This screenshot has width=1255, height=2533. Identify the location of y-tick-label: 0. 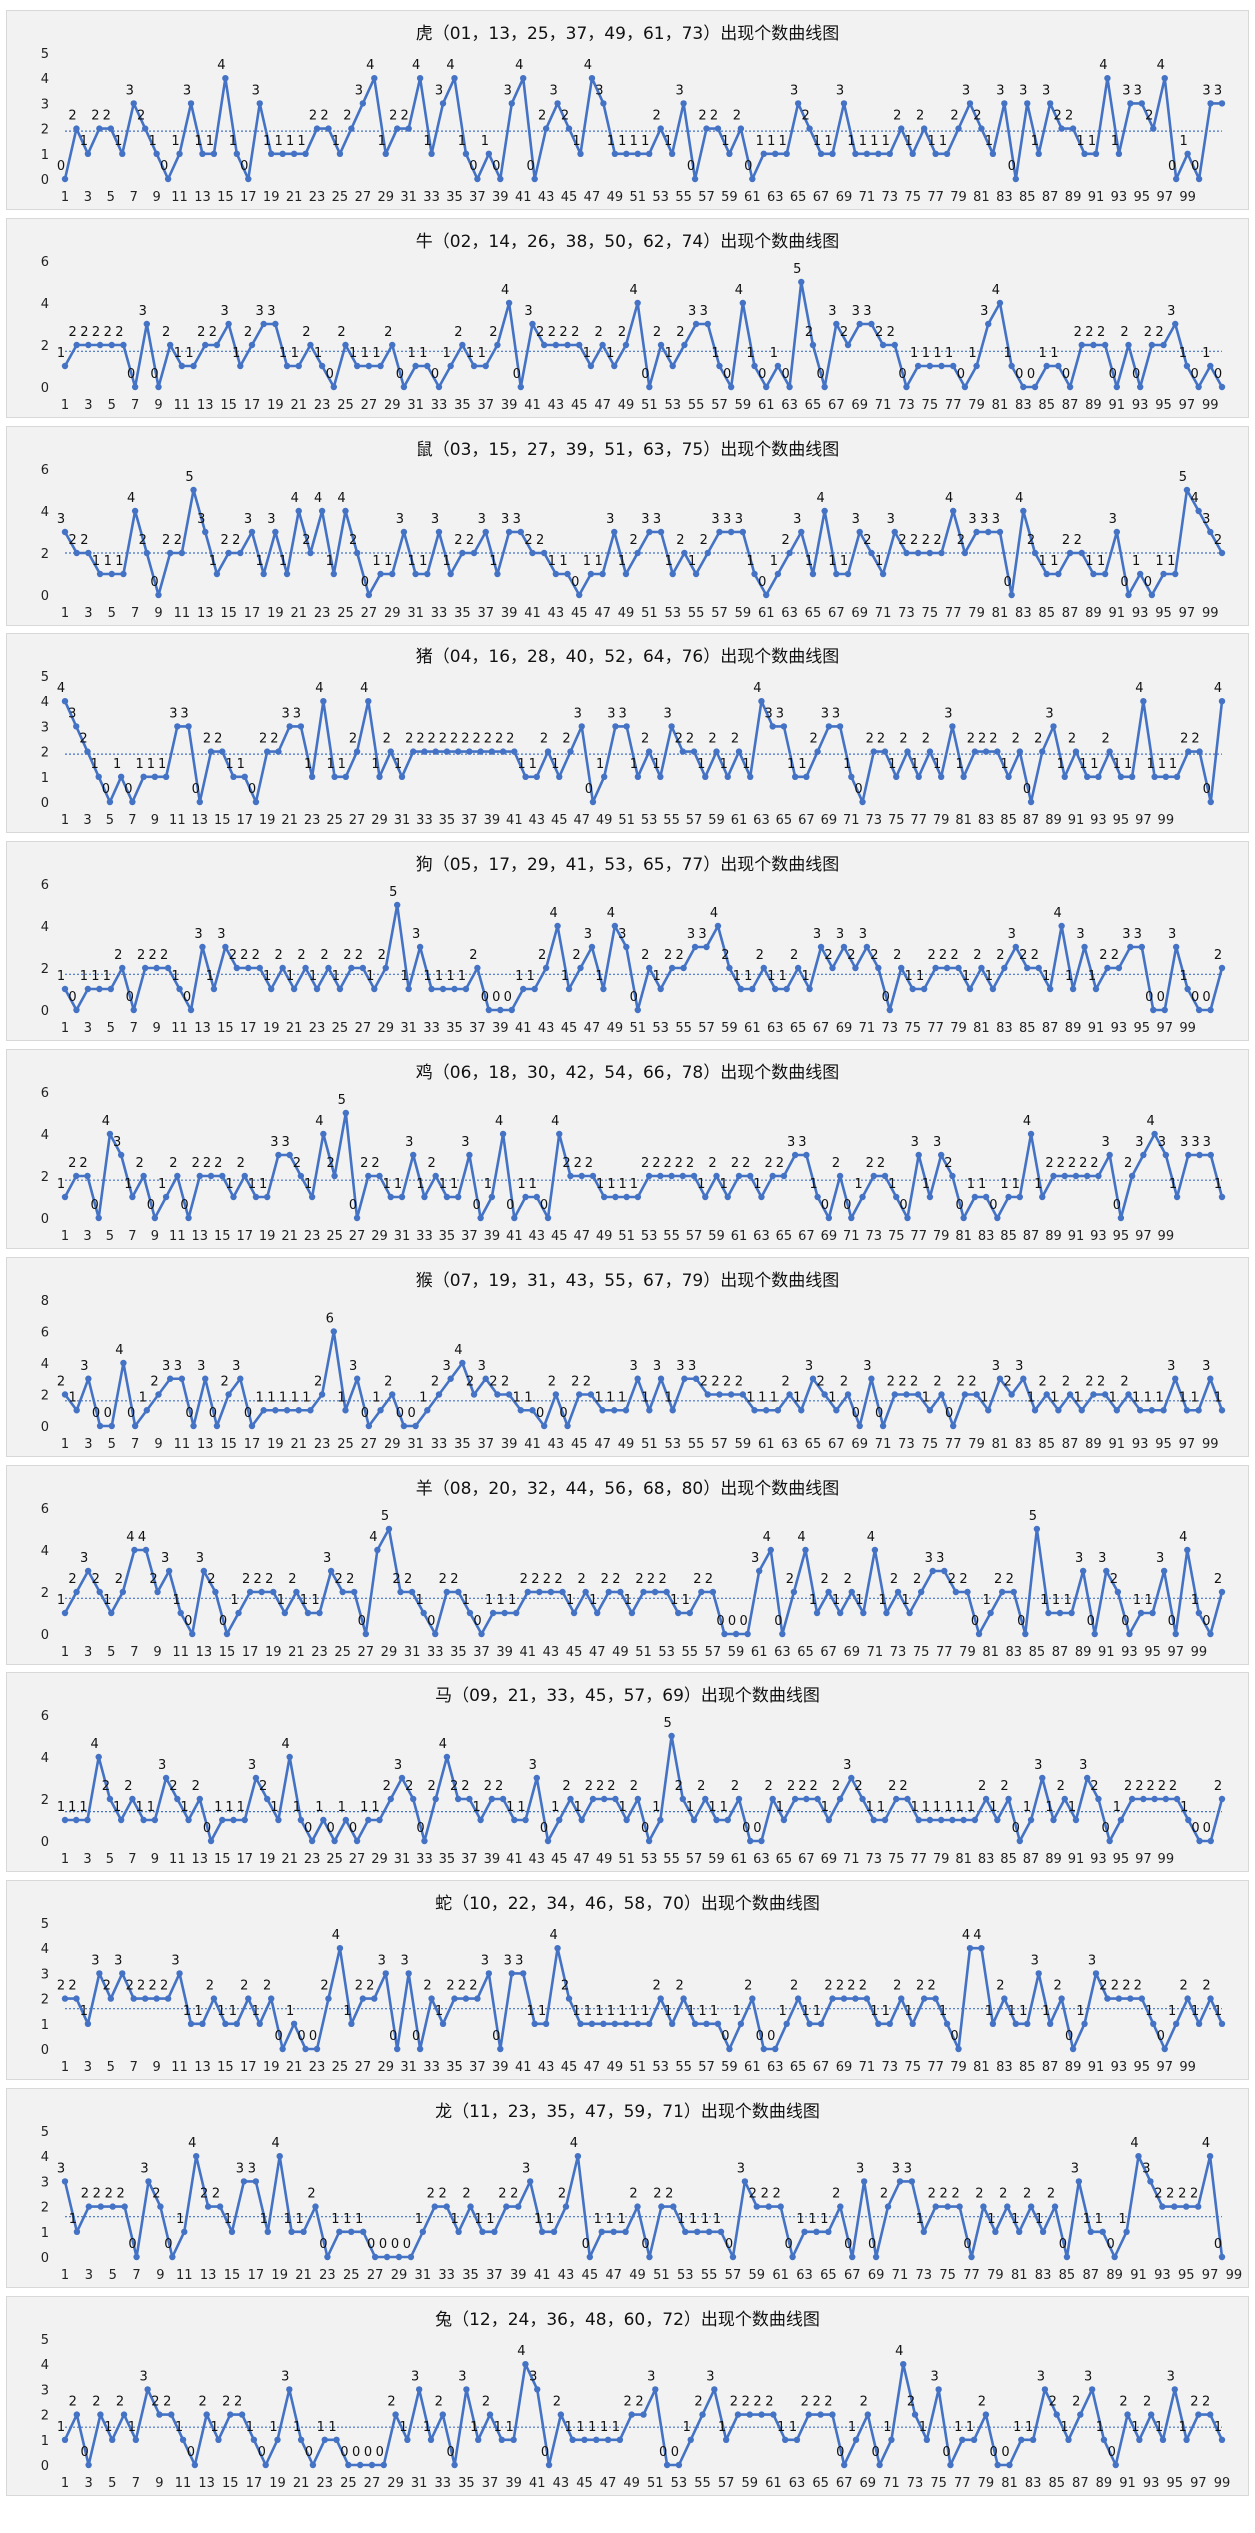
(45, 1219).